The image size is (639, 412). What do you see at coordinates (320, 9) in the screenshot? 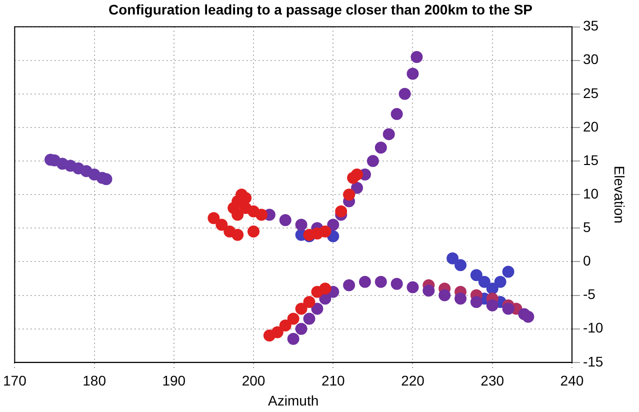
I see `chart-title: Configuration leading to a passage closer than 200km to the SP` at bounding box center [320, 9].